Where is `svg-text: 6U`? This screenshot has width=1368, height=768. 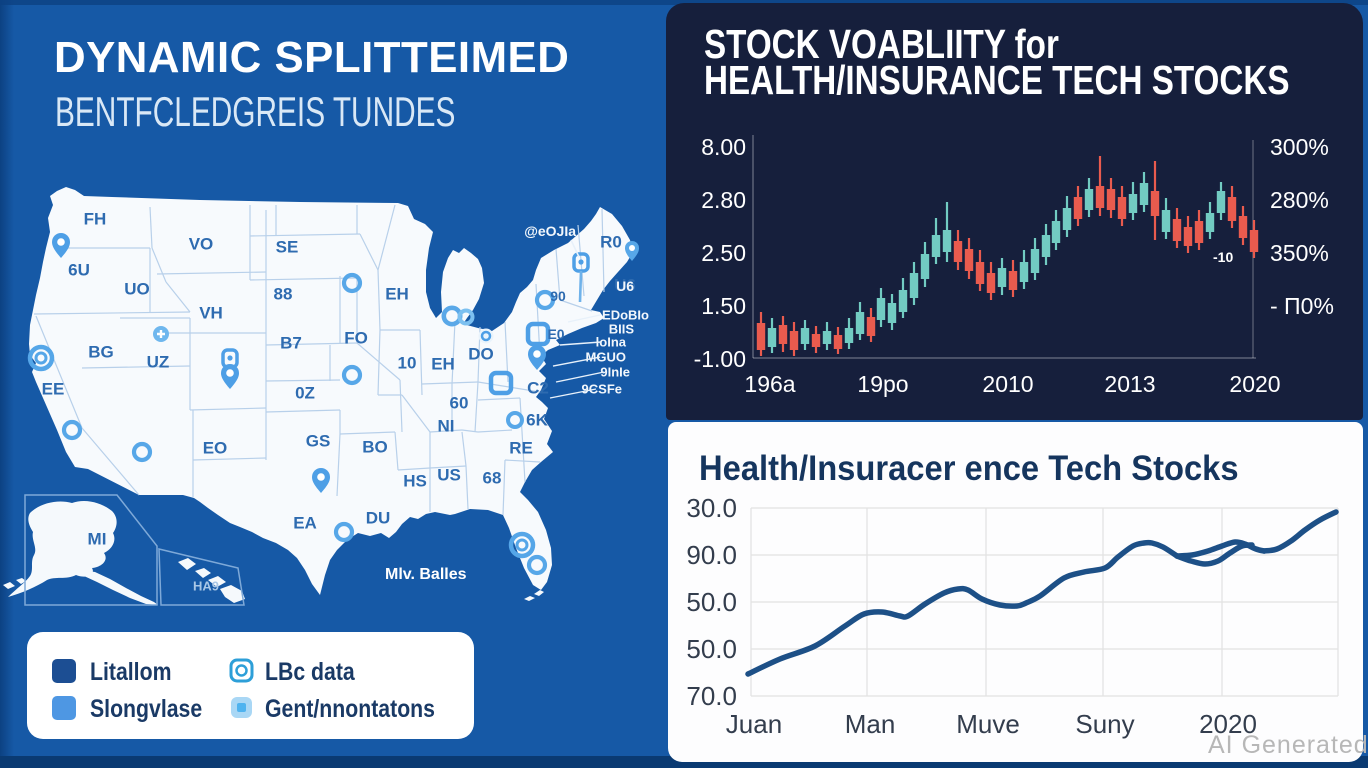 svg-text: 6U is located at coordinates (79, 270).